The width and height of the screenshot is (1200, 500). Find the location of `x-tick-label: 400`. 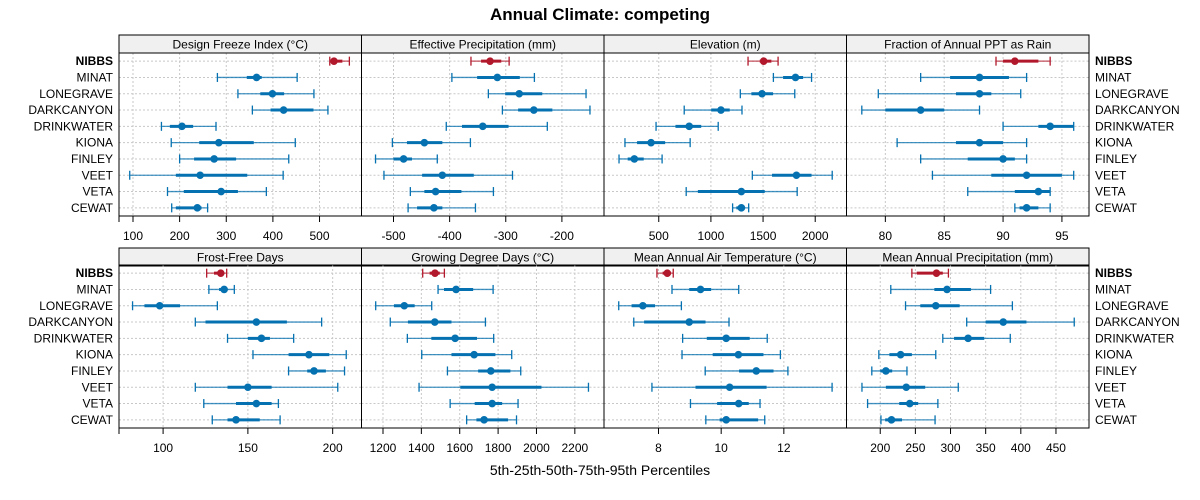

x-tick-label: 400 is located at coordinates (1021, 448).